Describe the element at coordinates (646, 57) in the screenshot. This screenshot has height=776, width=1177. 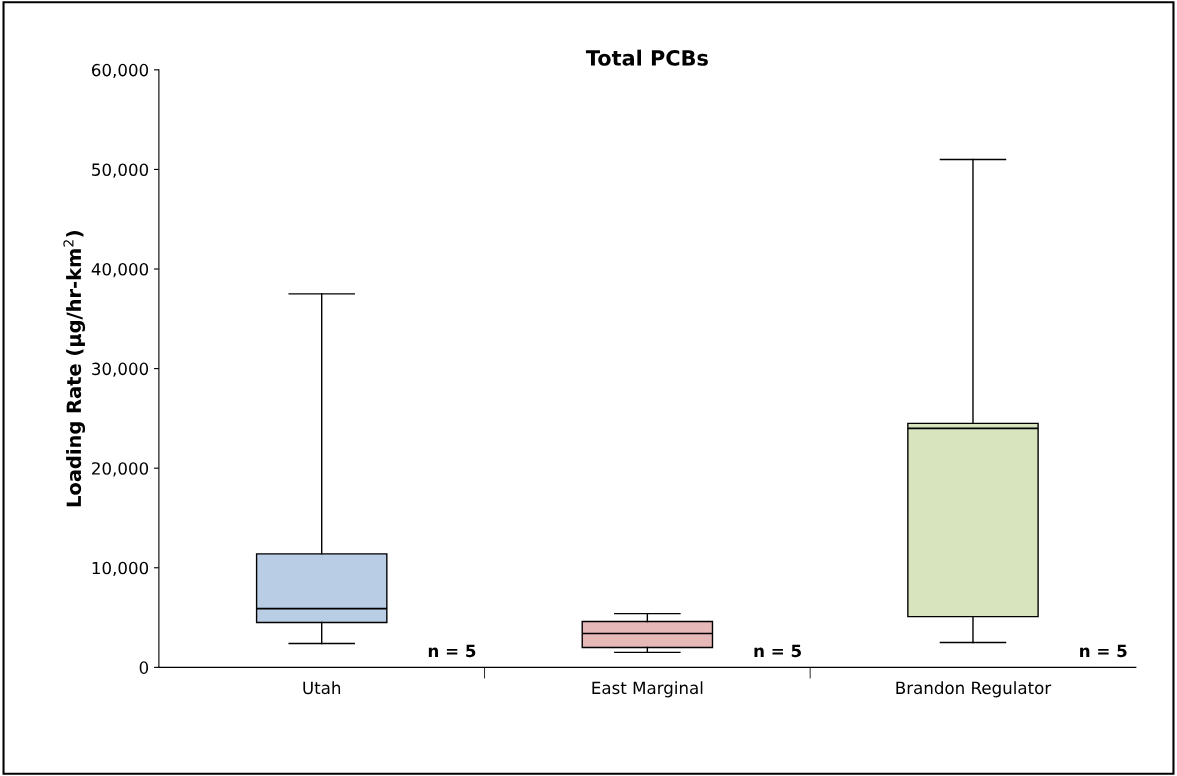
I see `chart-title: Total PCBs` at that location.